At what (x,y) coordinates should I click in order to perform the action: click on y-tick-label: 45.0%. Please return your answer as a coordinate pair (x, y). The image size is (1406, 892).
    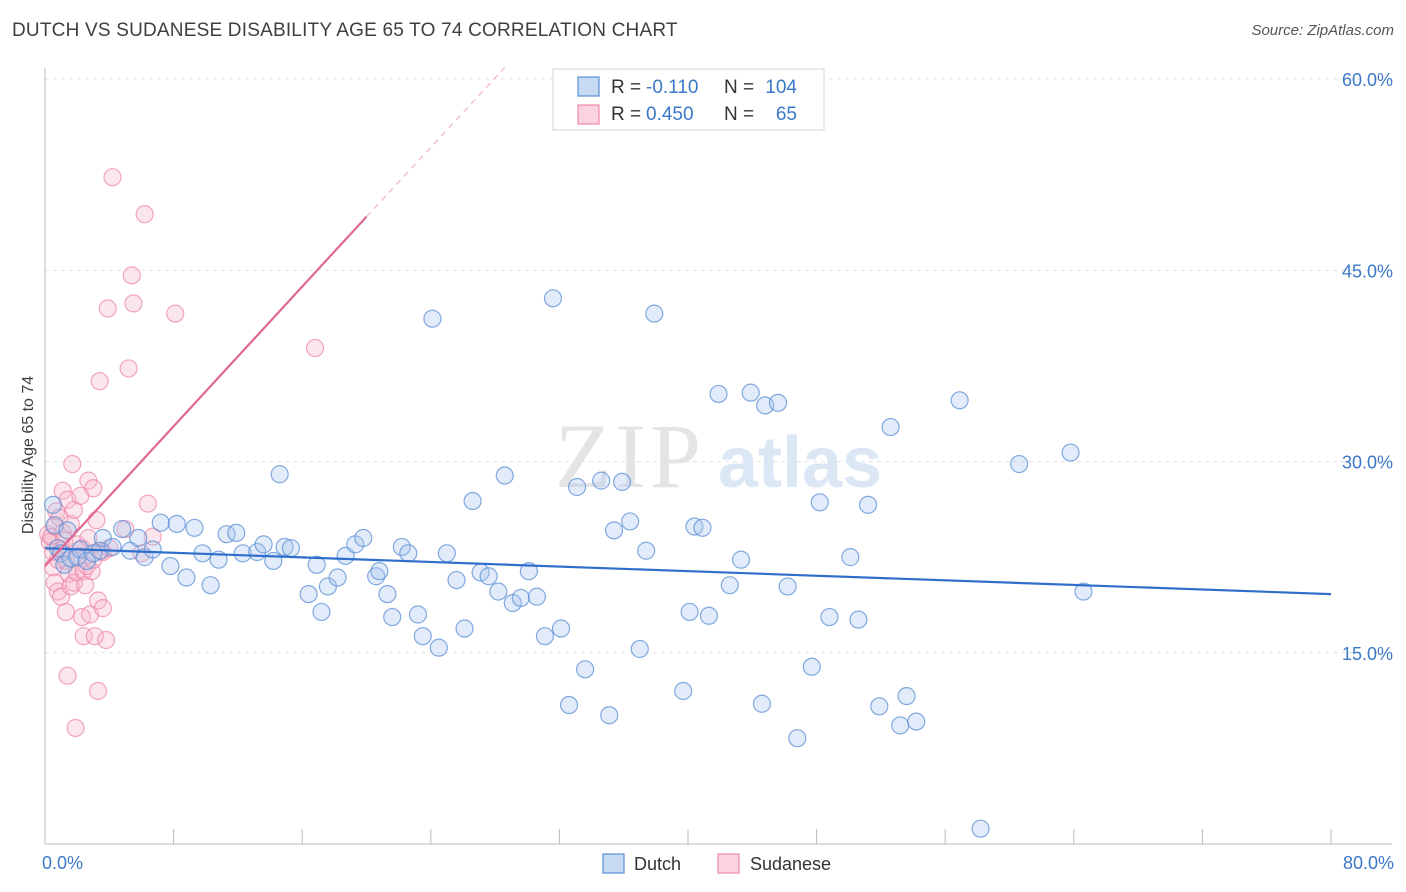
    Looking at the image, I should click on (1367, 271).